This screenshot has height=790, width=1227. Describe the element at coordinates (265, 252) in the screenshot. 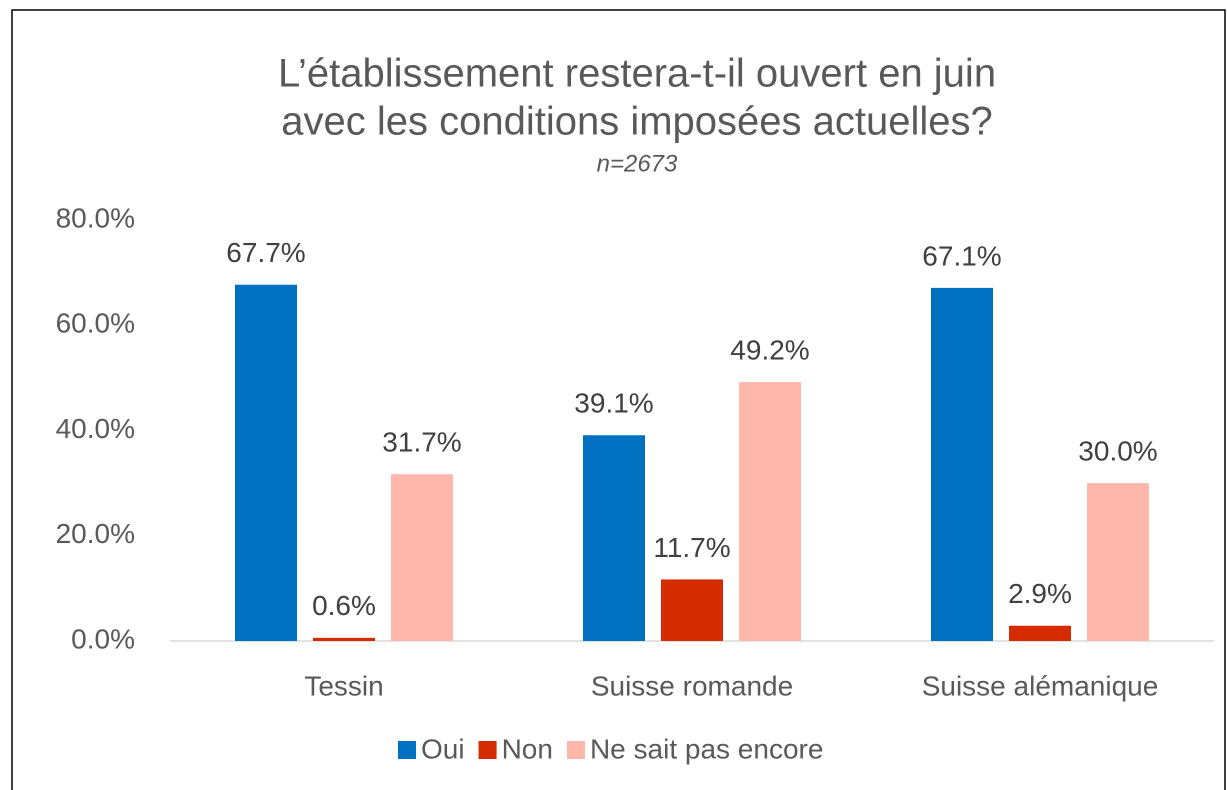

I see `data-label: 67.7%` at that location.